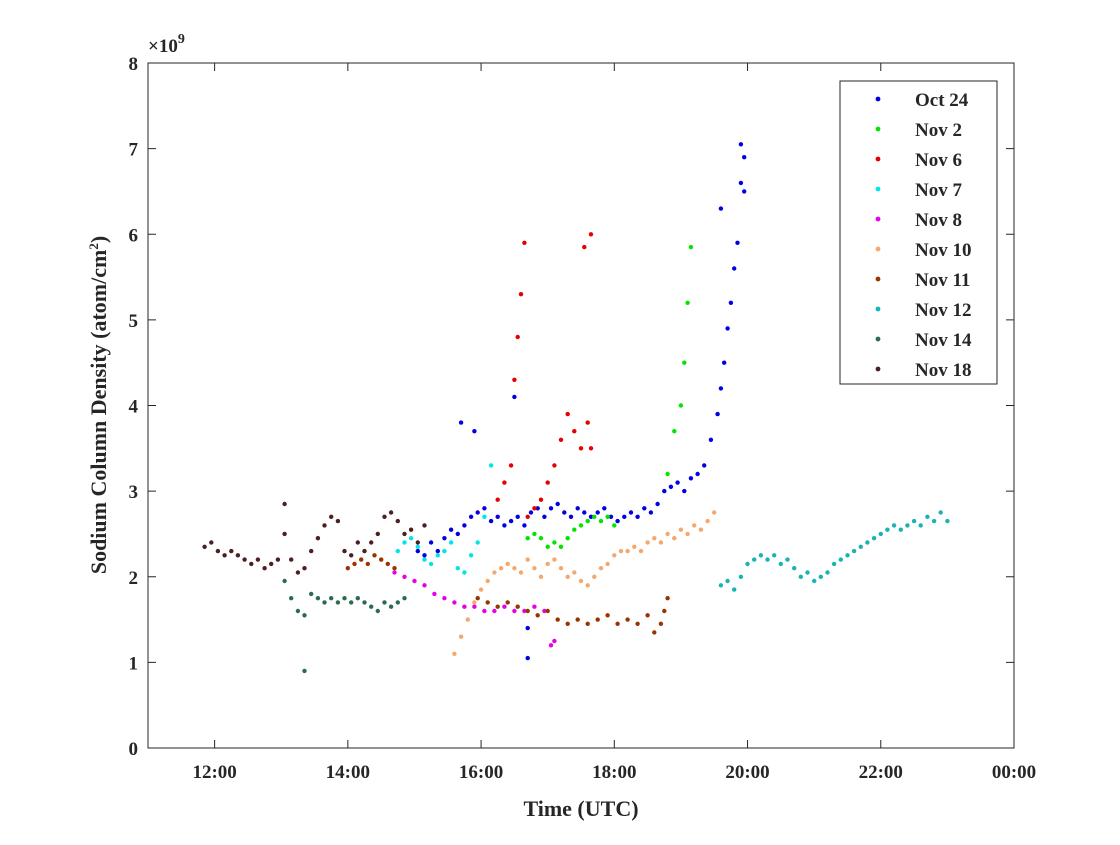  I want to click on y-tick-label: 6, so click(134, 235).